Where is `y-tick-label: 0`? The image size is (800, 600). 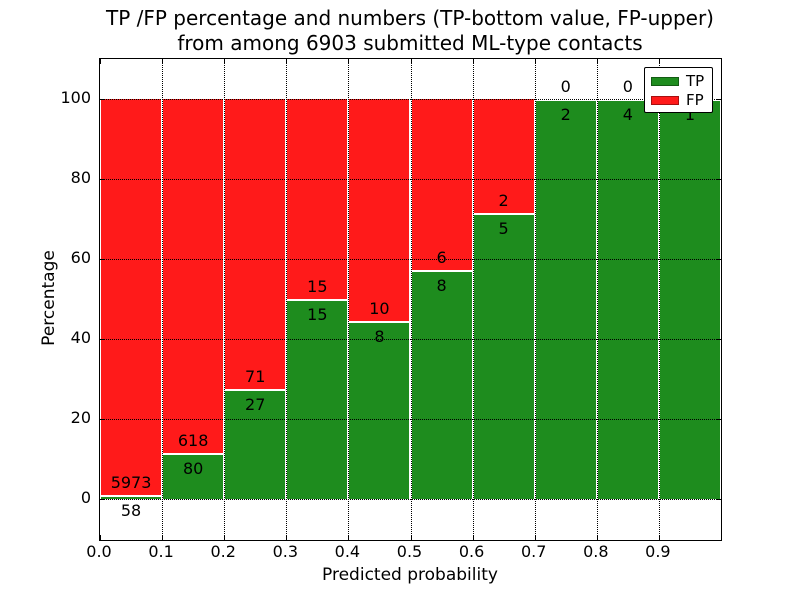 y-tick-label: 0 is located at coordinates (85, 497).